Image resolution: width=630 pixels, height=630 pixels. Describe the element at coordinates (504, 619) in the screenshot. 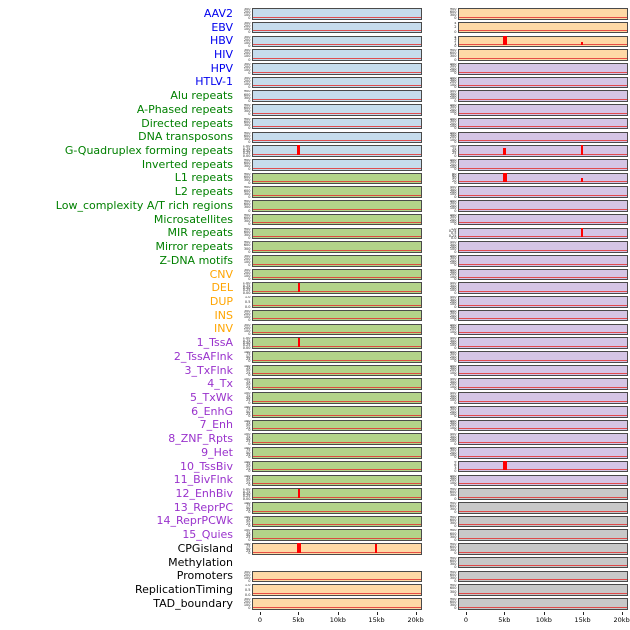

I see `x-tick-label: 5kb` at that location.